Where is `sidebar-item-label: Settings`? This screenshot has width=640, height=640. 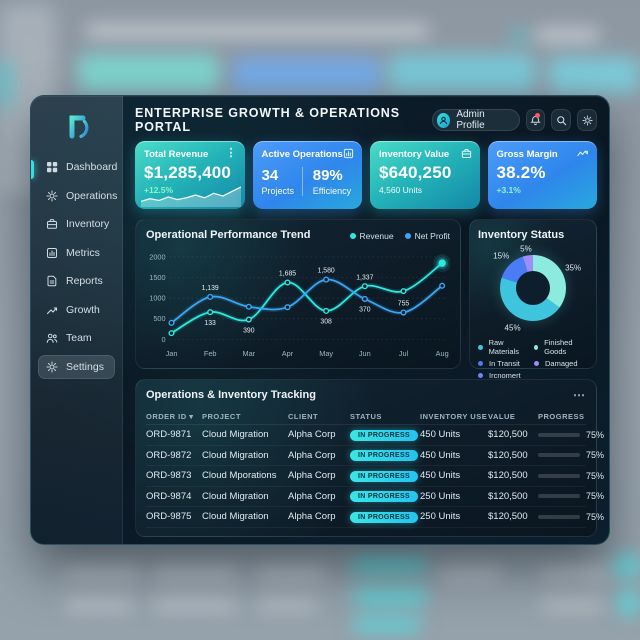
sidebar-item-label: Settings is located at coordinates (85, 366).